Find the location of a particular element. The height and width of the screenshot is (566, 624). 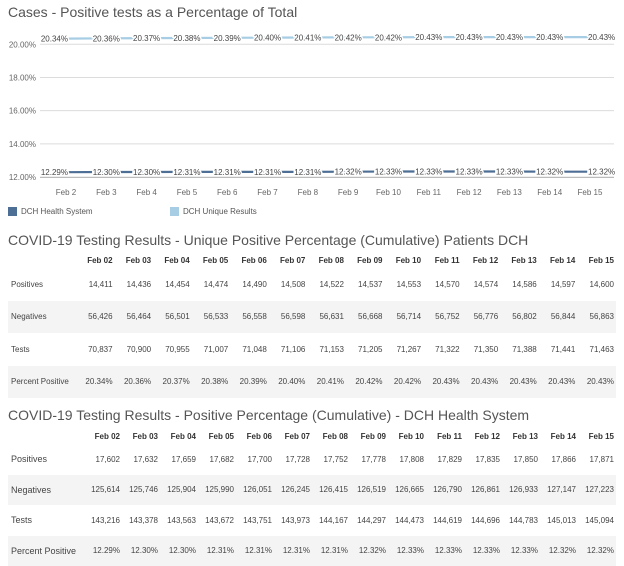

table-cell: 17,728 is located at coordinates (293, 459).